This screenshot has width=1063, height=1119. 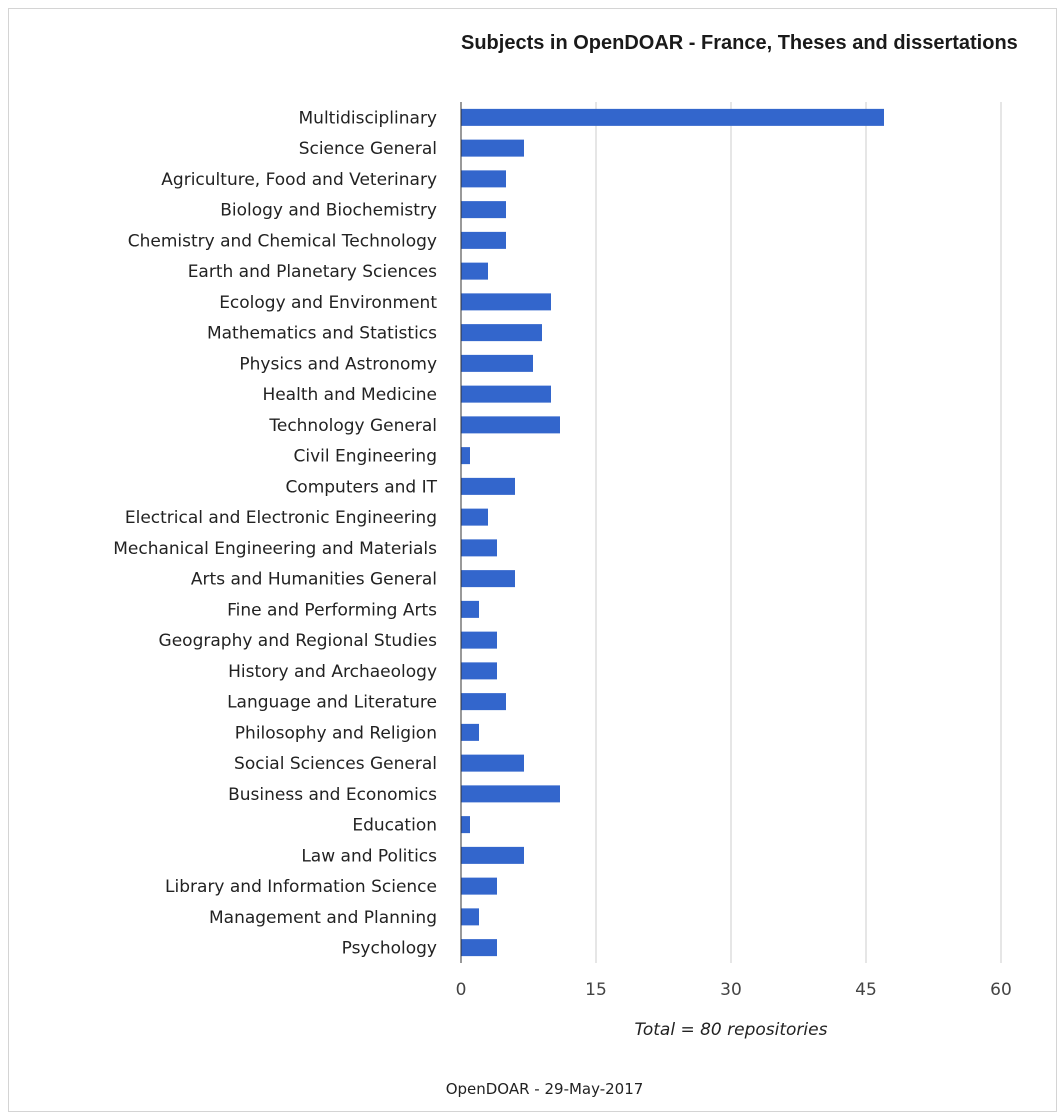 I want to click on x-tick-label-45: 45, so click(x=866, y=990).